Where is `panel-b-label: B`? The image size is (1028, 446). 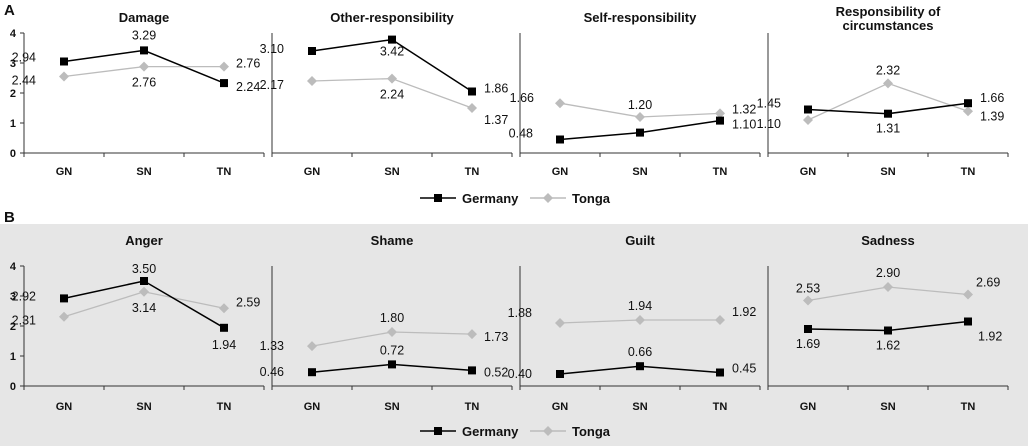 panel-b-label: B is located at coordinates (9, 217).